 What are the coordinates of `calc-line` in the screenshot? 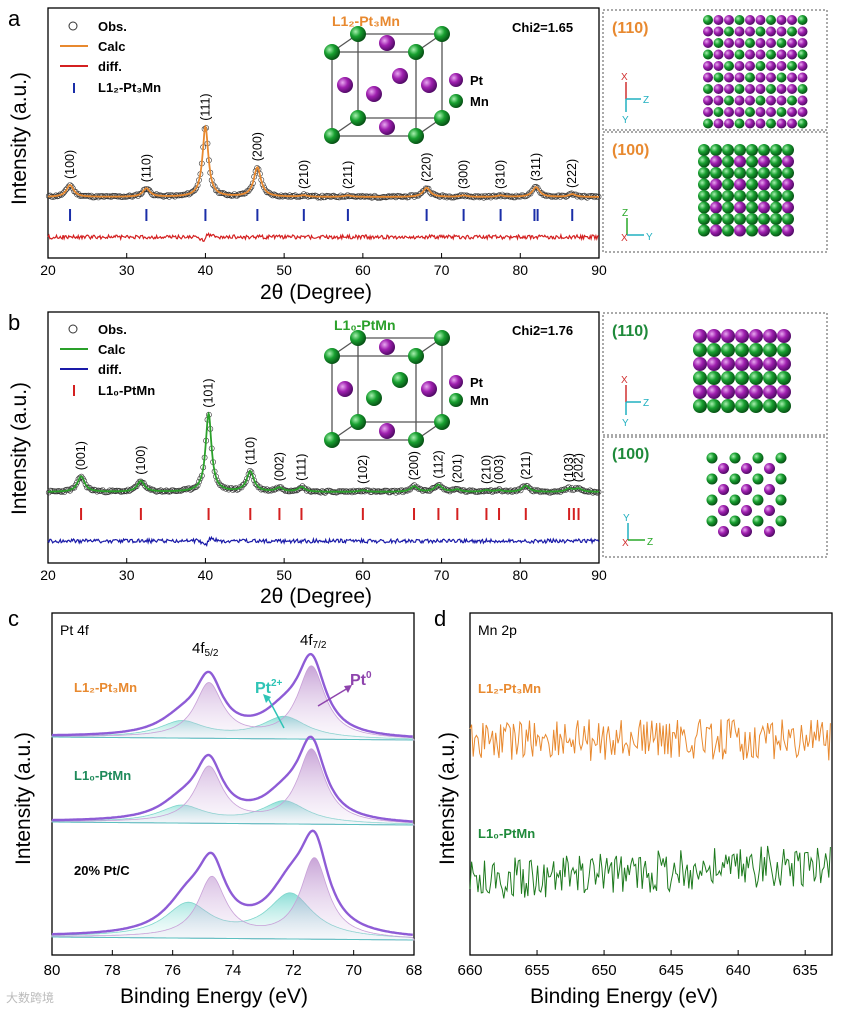 It's located at (323, 161).